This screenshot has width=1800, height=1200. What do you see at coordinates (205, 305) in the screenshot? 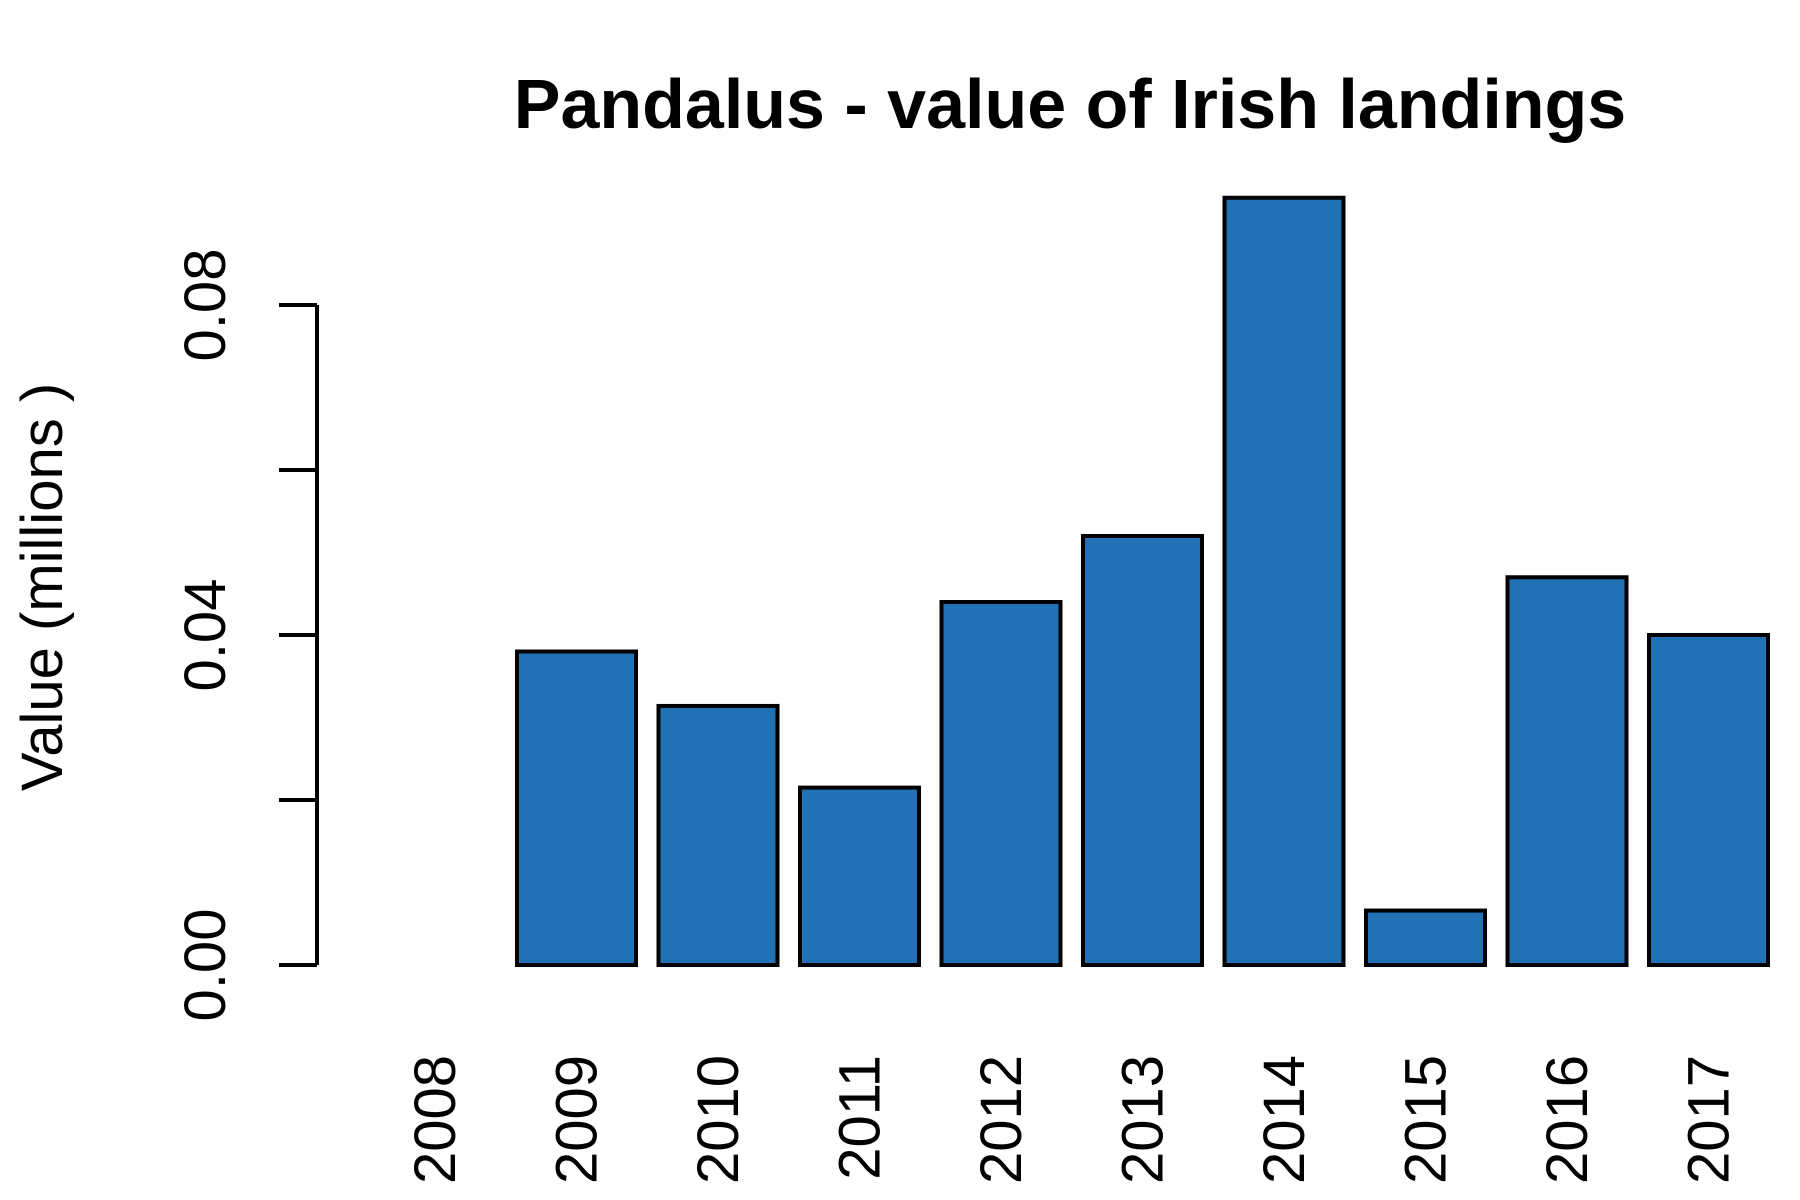
I see `y-tick-label: 0.08` at bounding box center [205, 305].